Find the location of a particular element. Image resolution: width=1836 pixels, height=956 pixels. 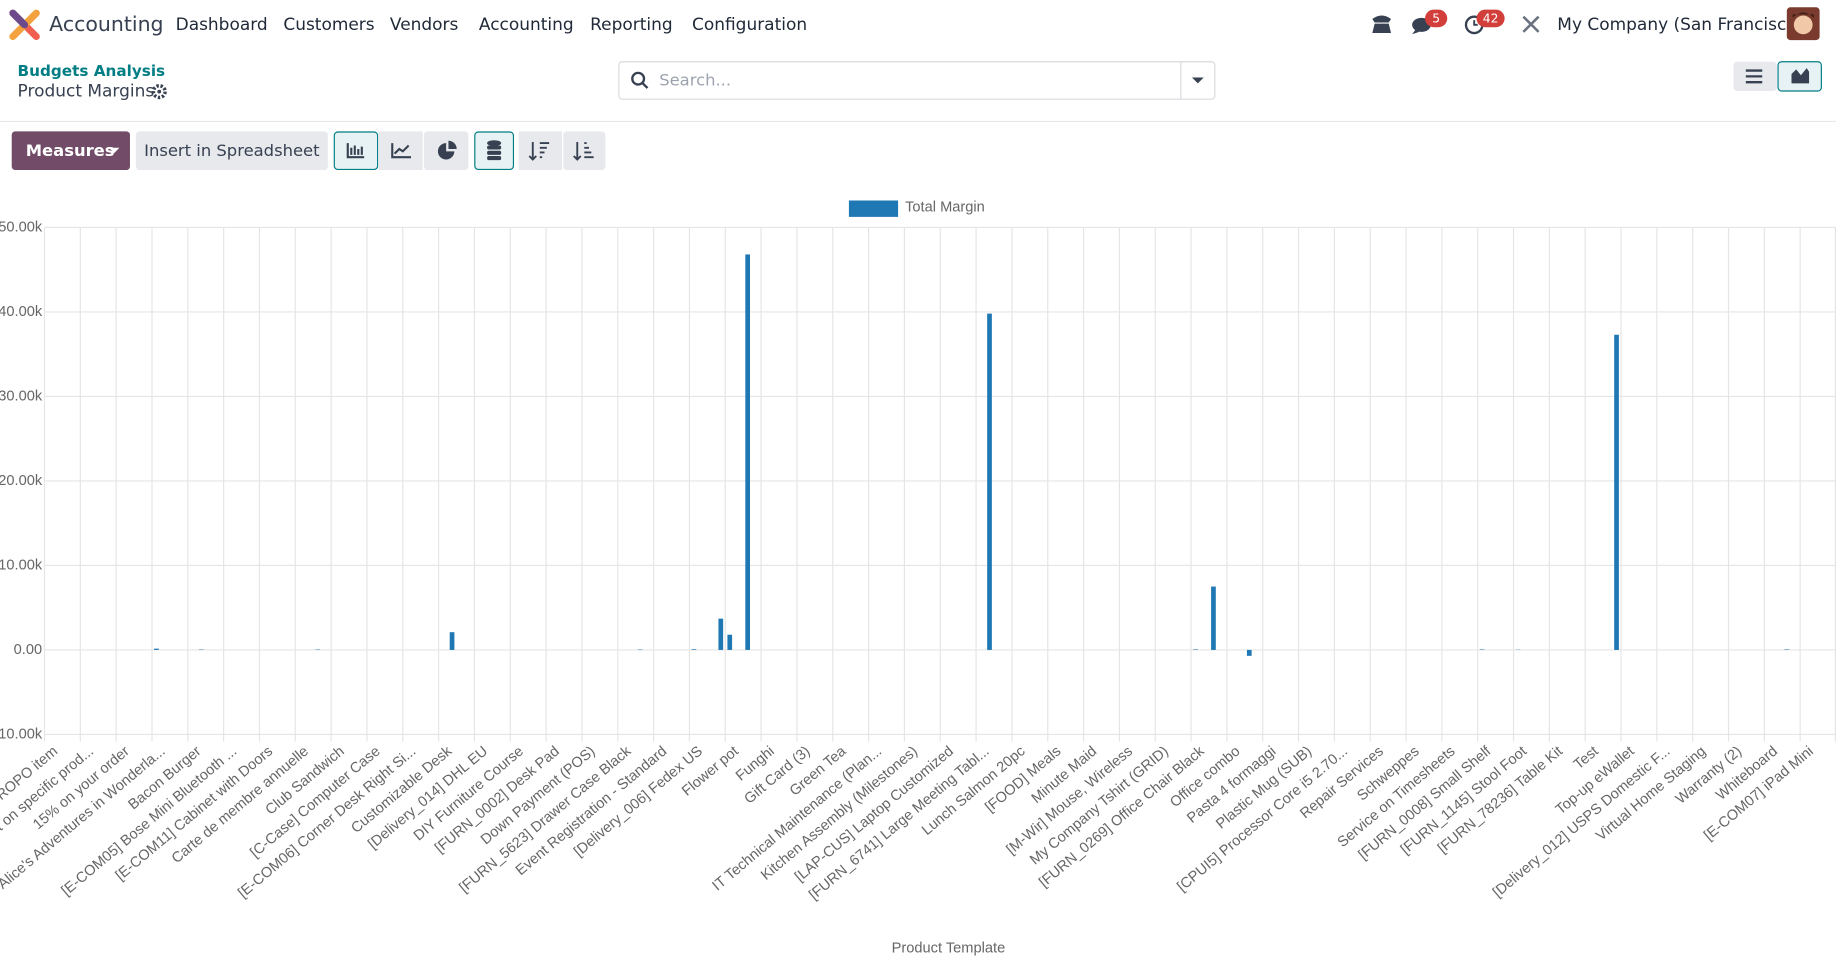

measures-button is located at coordinates (70, 151).